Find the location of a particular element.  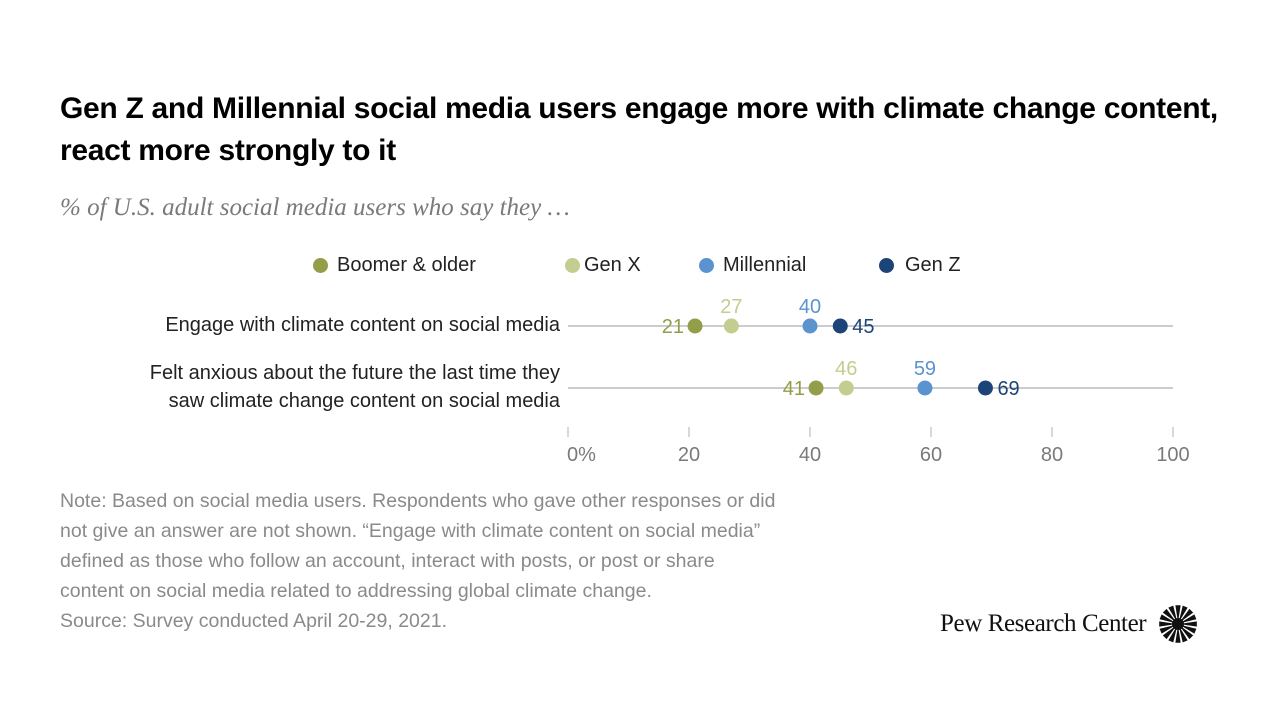

data-label-genz-row1: 45 is located at coordinates (863, 327).